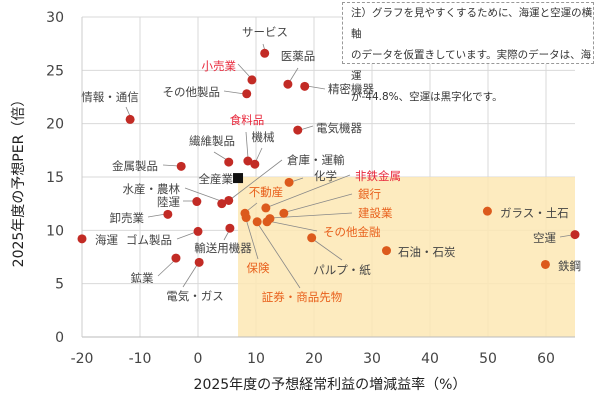 The width and height of the screenshot is (600, 400). I want to click on data-label: 水産・農林, so click(152, 189).